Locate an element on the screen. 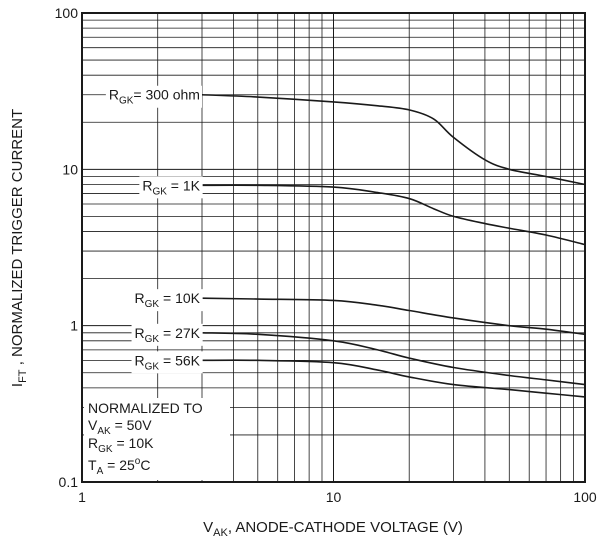 The height and width of the screenshot is (544, 608). y-tick-label: 100 is located at coordinates (67, 13).